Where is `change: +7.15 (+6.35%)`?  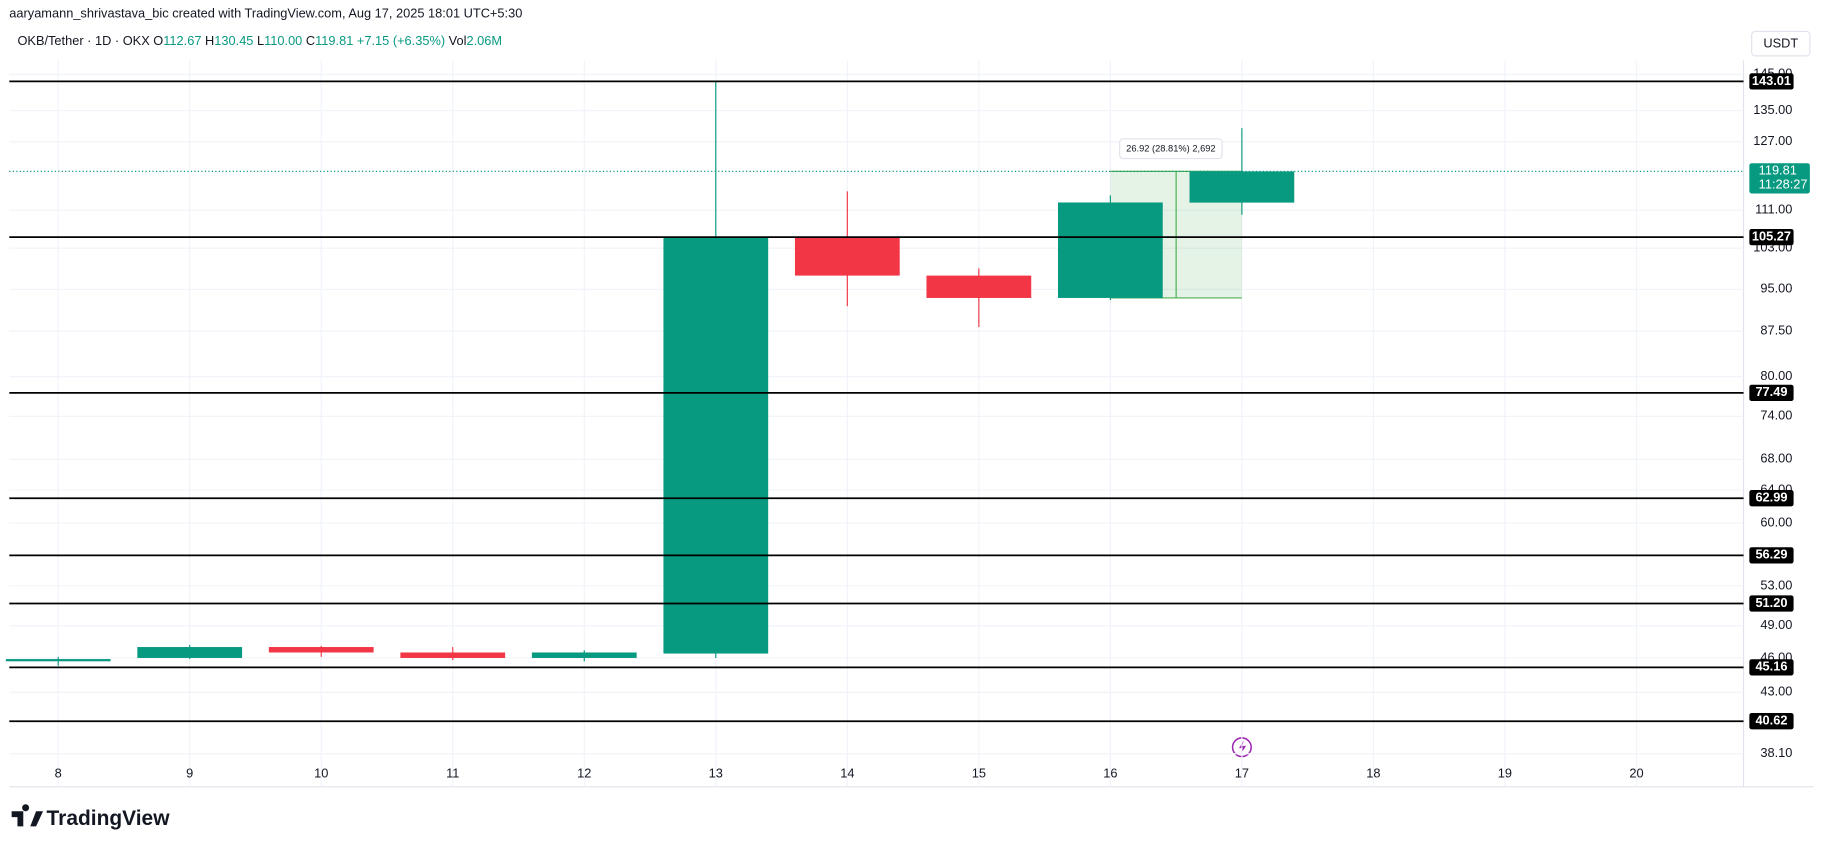 change: +7.15 (+6.35%) is located at coordinates (401, 40).